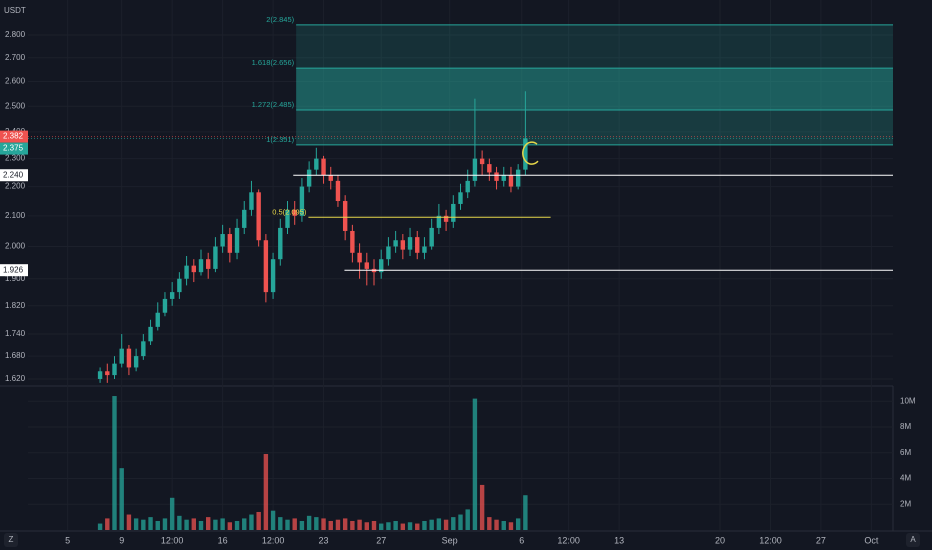 This screenshot has height=550, width=932. Describe the element at coordinates (273, 62) in the screenshot. I see `fib-label: 1.618(2.656)` at that location.